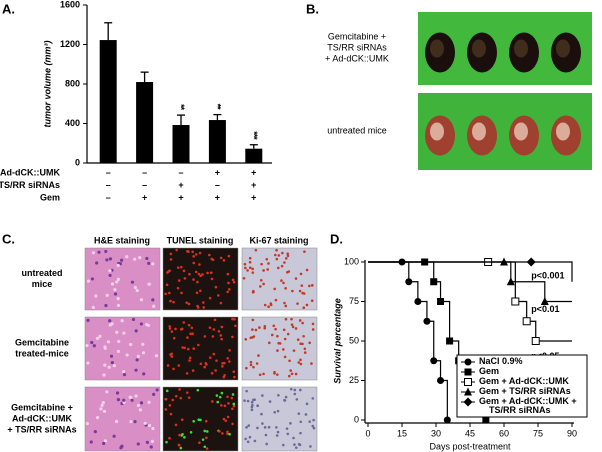 The height and width of the screenshot is (452, 602). What do you see at coordinates (217, 172) in the screenshot?
I see `treatment-sign: +` at bounding box center [217, 172].